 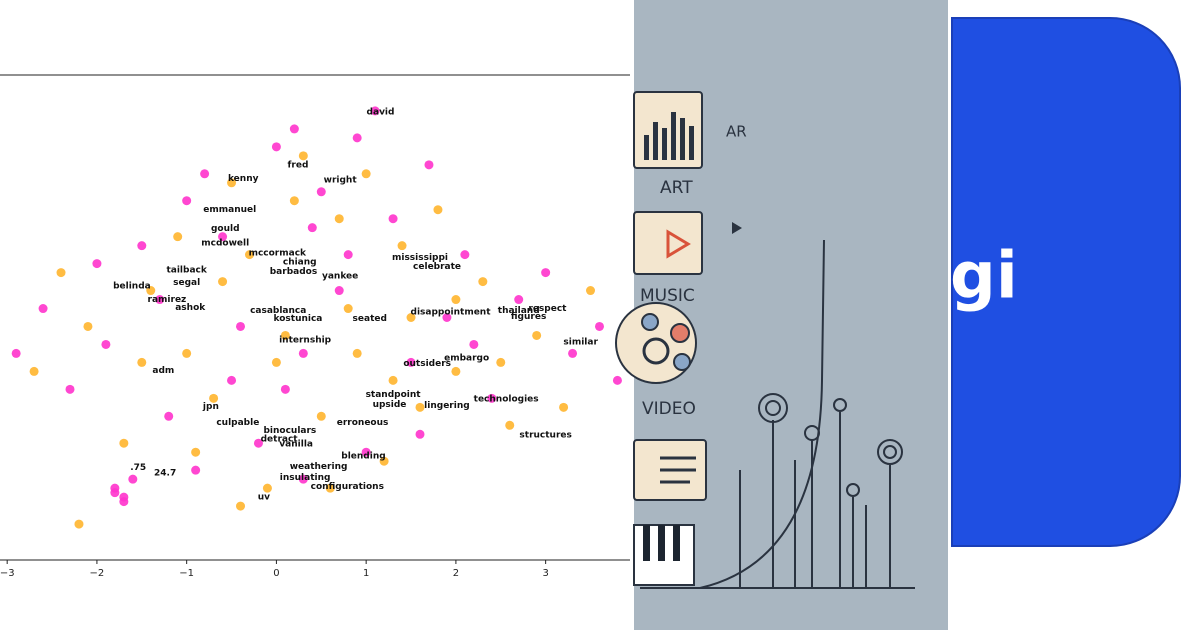 I want to click on word-label: tailback, so click(x=186, y=270).